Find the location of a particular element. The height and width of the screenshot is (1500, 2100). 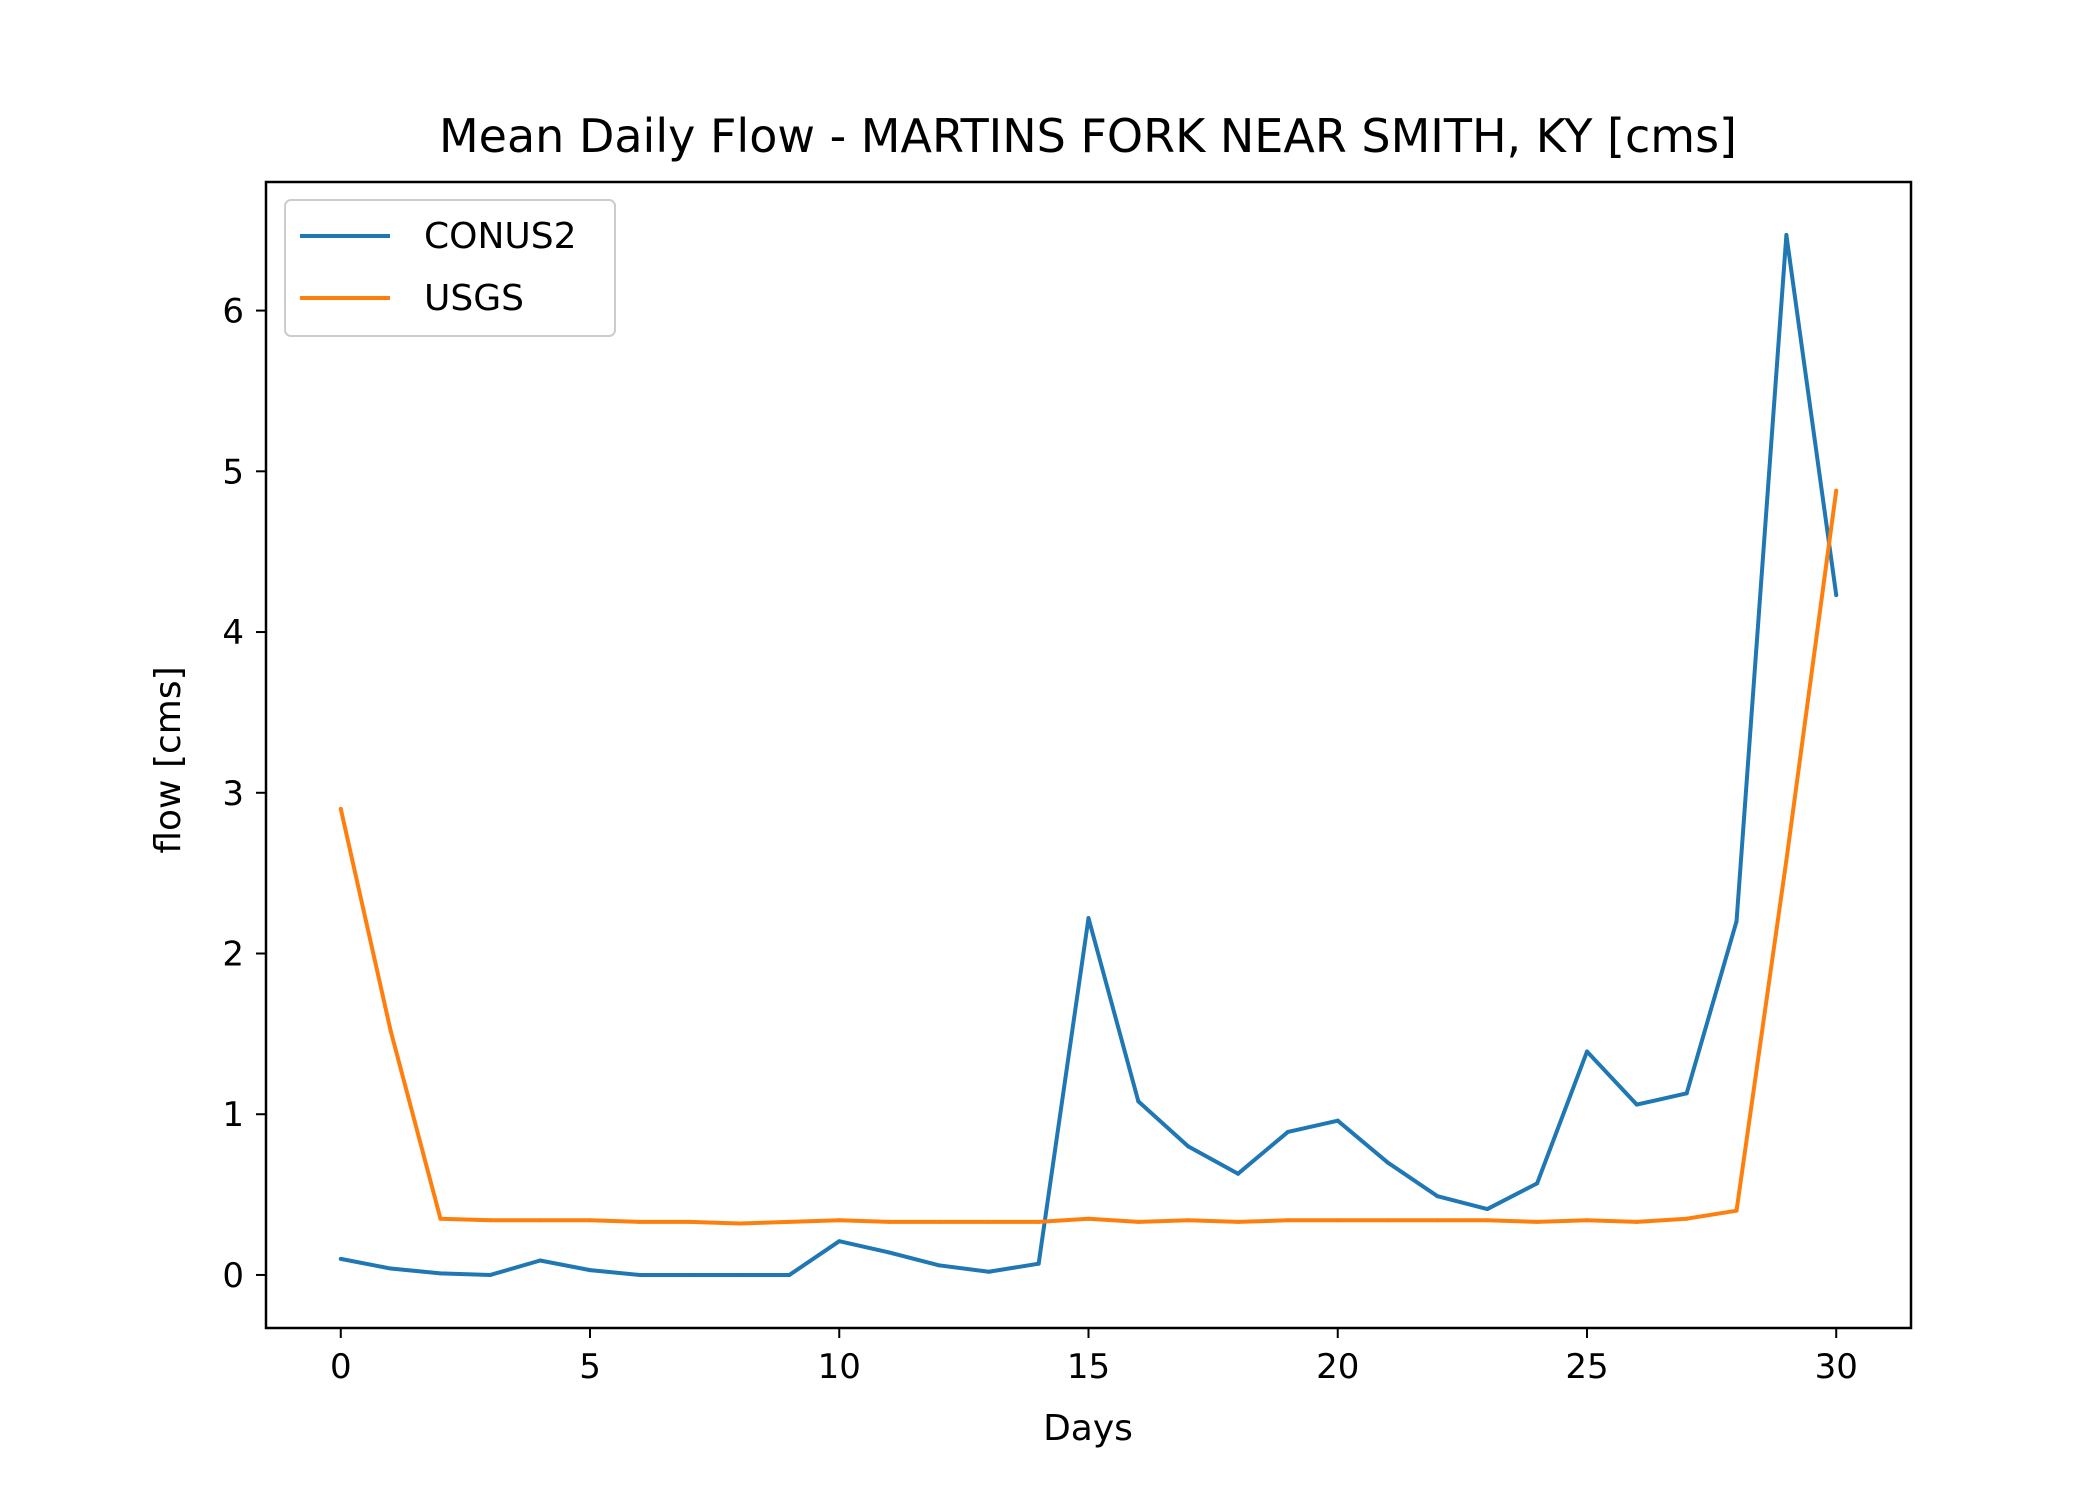

x-tick-label: 20 is located at coordinates (1337, 1367).